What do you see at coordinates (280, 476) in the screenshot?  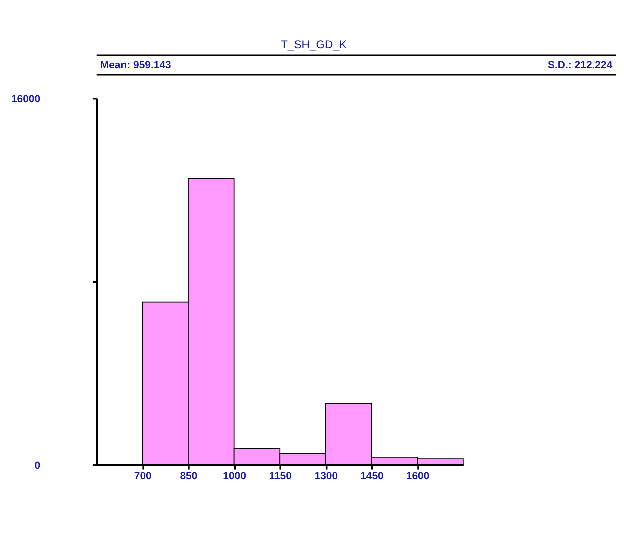 I see `x-tick-label: 1150` at bounding box center [280, 476].